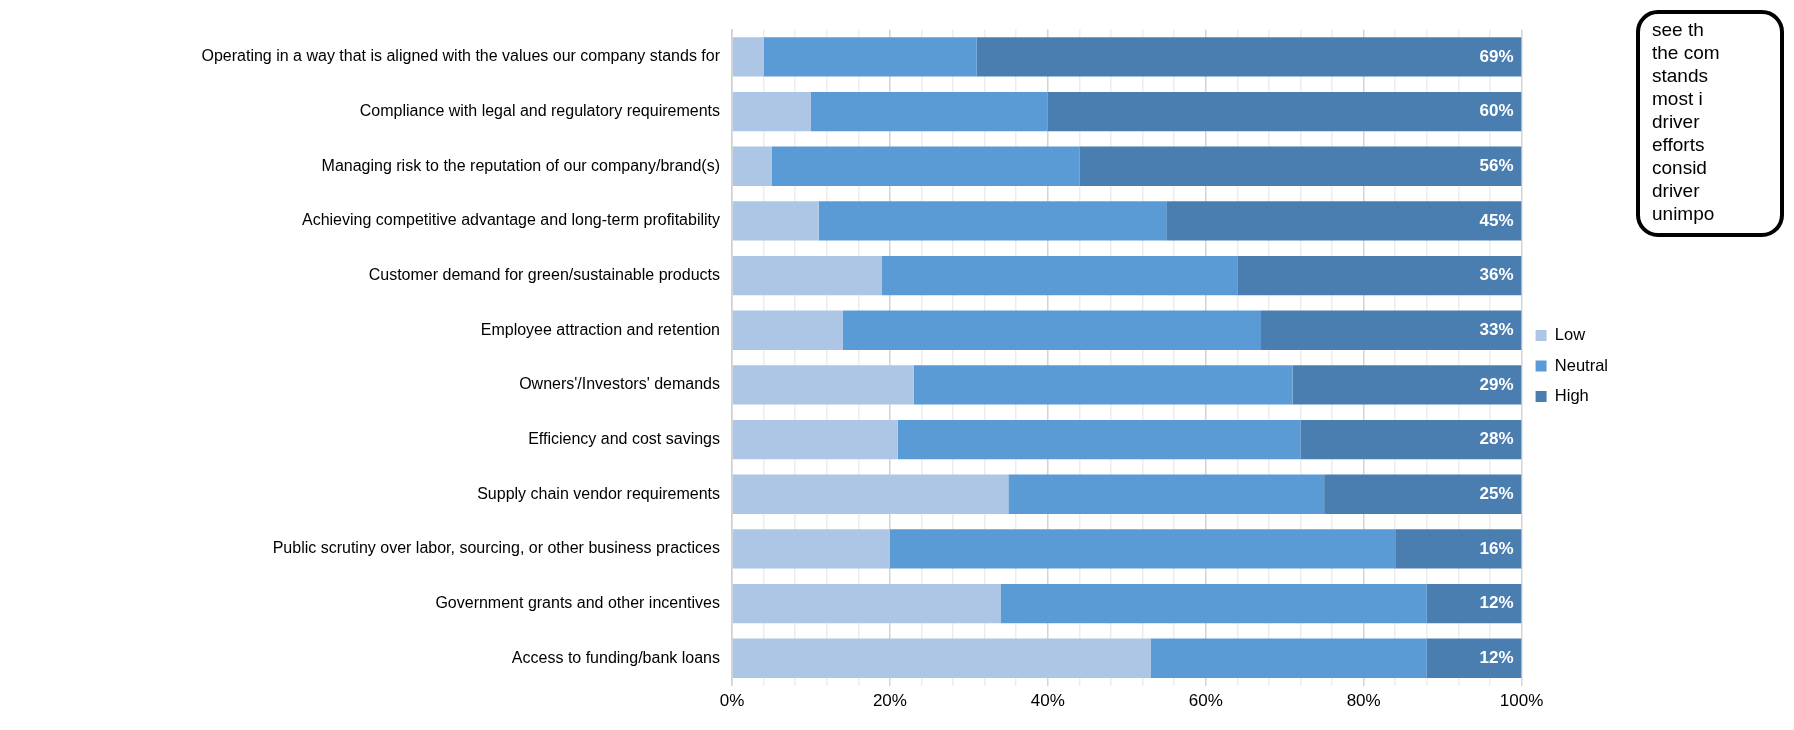 This screenshot has width=1794, height=730. What do you see at coordinates (1521, 701) in the screenshot?
I see `x-tick-label: 100%` at bounding box center [1521, 701].